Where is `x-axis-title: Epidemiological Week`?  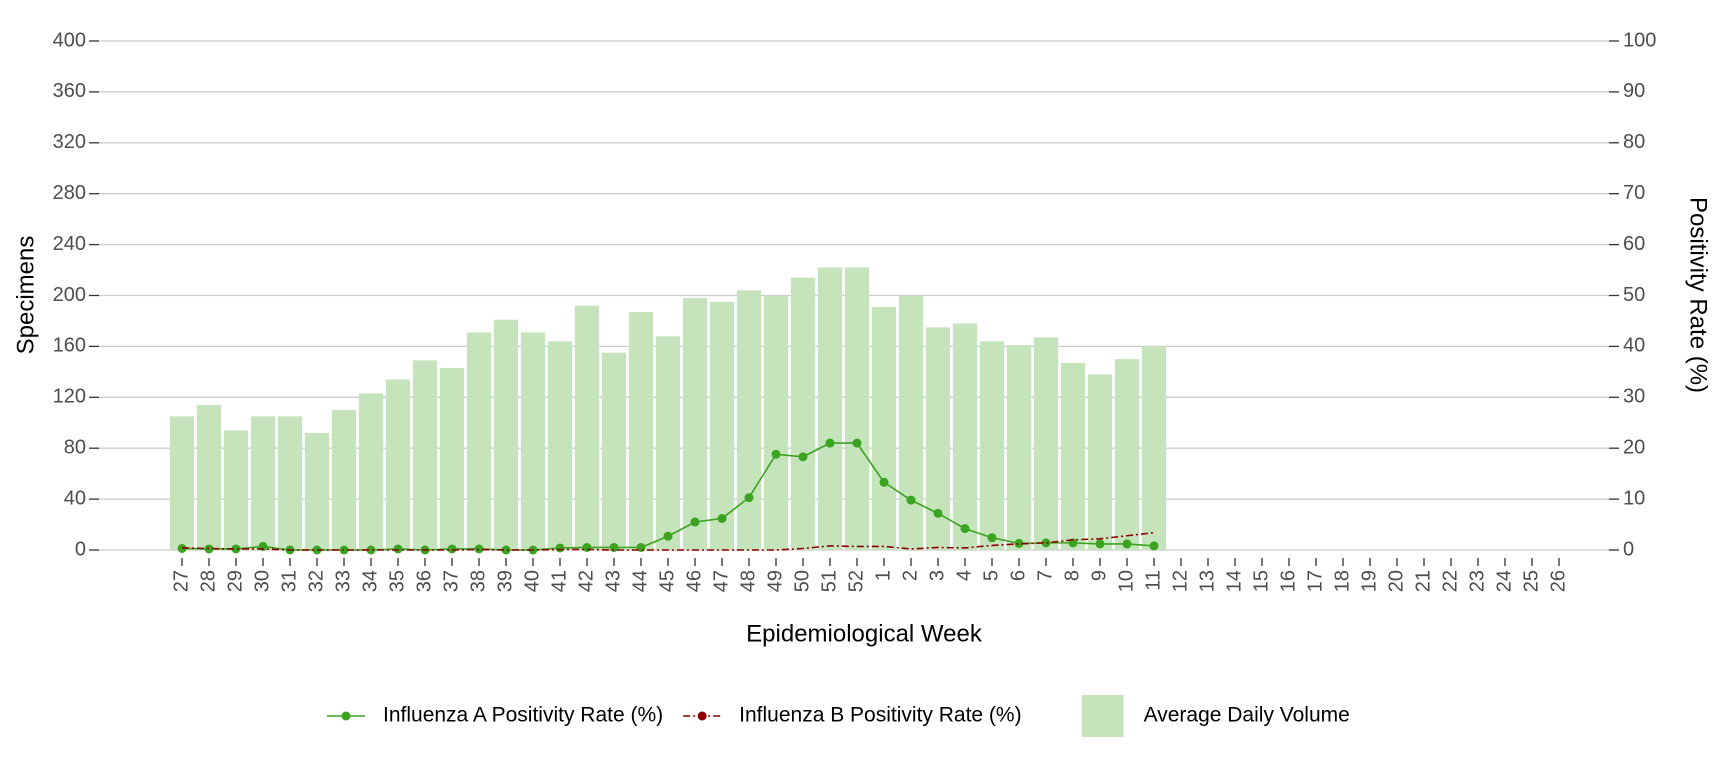
x-axis-title: Epidemiological Week is located at coordinates (864, 633).